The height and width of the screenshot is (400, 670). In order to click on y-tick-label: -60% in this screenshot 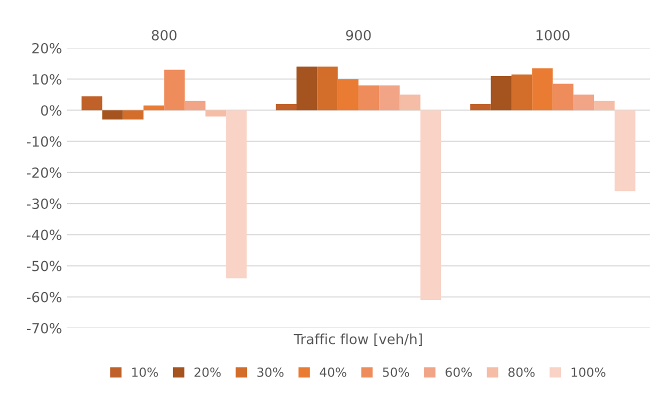, I will do `click(44, 297)`.